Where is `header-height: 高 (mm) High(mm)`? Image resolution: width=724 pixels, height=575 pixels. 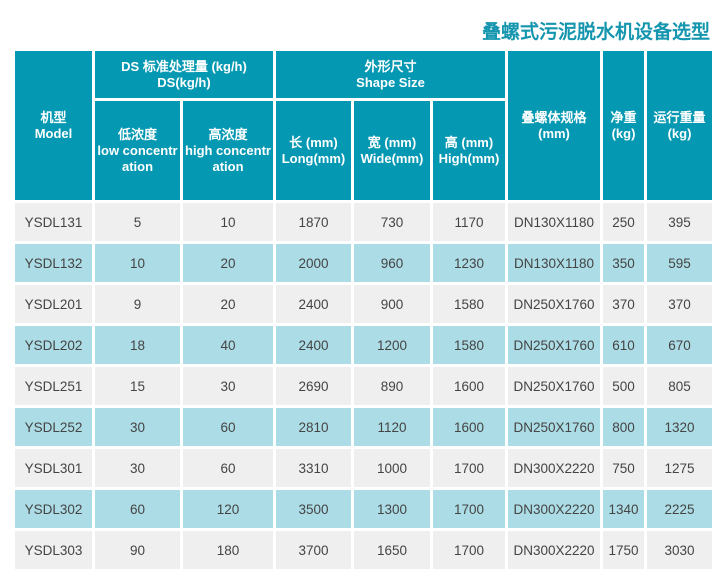
header-height: 高 (mm) High(mm) is located at coordinates (469, 150).